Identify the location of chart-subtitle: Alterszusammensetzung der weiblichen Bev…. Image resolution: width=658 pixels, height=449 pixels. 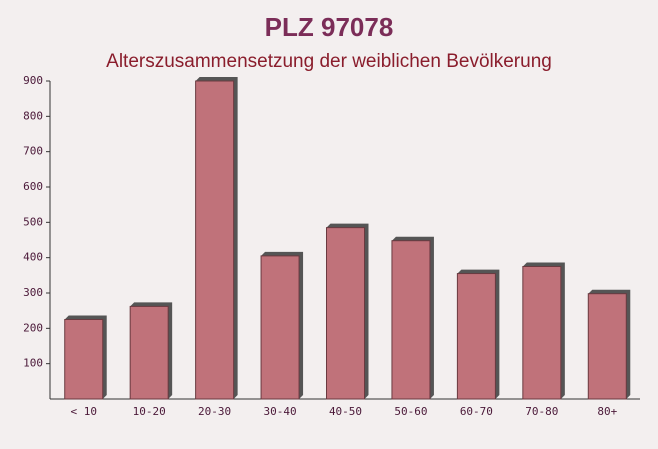
(329, 61).